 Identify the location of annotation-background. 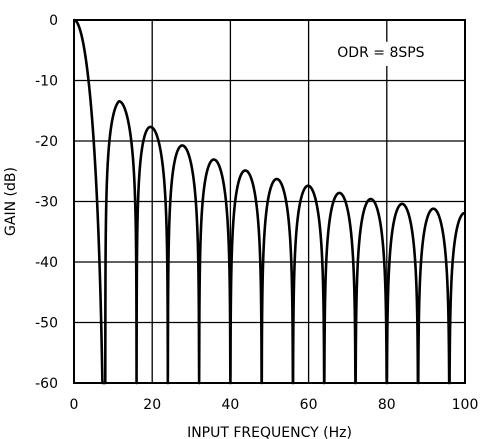
(382, 53).